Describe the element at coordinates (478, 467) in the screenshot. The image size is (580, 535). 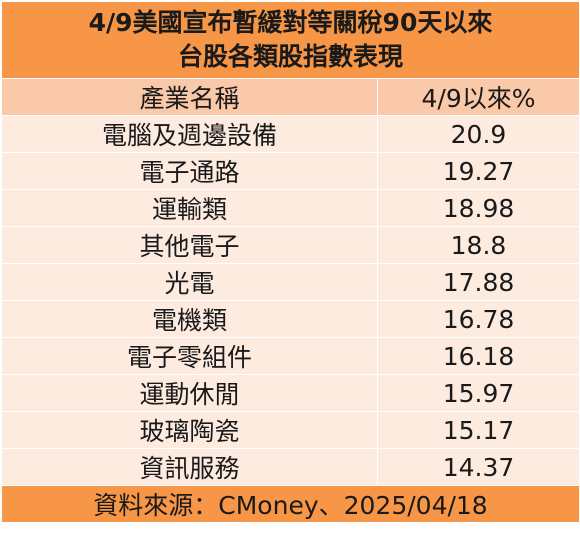
I see `change-percent-cell: 14.37` at that location.